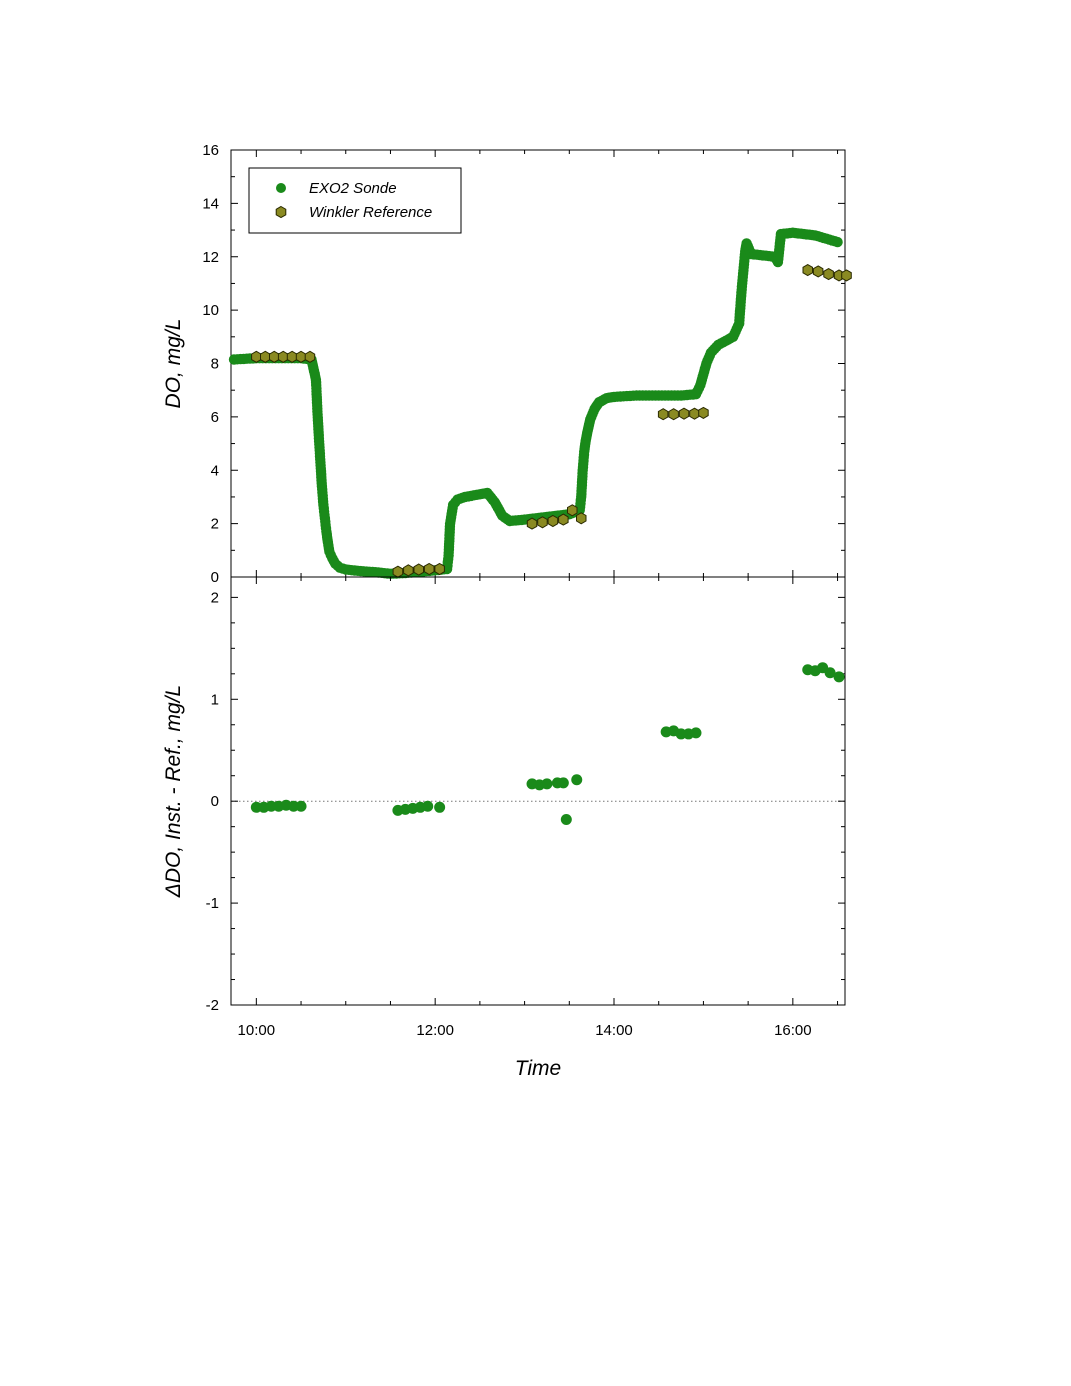  What do you see at coordinates (215, 417) in the screenshot?
I see `do-y-tick-label: 6` at bounding box center [215, 417].